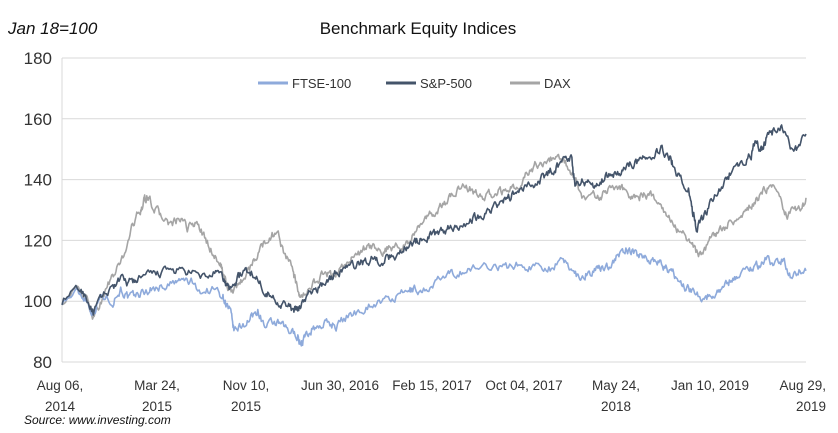 The height and width of the screenshot is (433, 838). What do you see at coordinates (321, 83) in the screenshot?
I see `legend-label-ftse-100: FTSE-100` at bounding box center [321, 83].